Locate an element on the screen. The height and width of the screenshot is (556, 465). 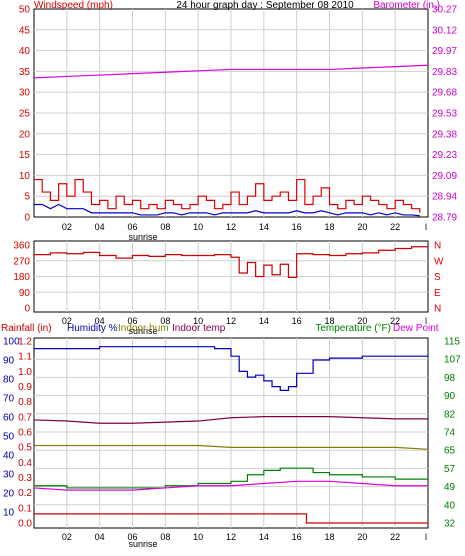
rainfall-line is located at coordinates (231, 518).